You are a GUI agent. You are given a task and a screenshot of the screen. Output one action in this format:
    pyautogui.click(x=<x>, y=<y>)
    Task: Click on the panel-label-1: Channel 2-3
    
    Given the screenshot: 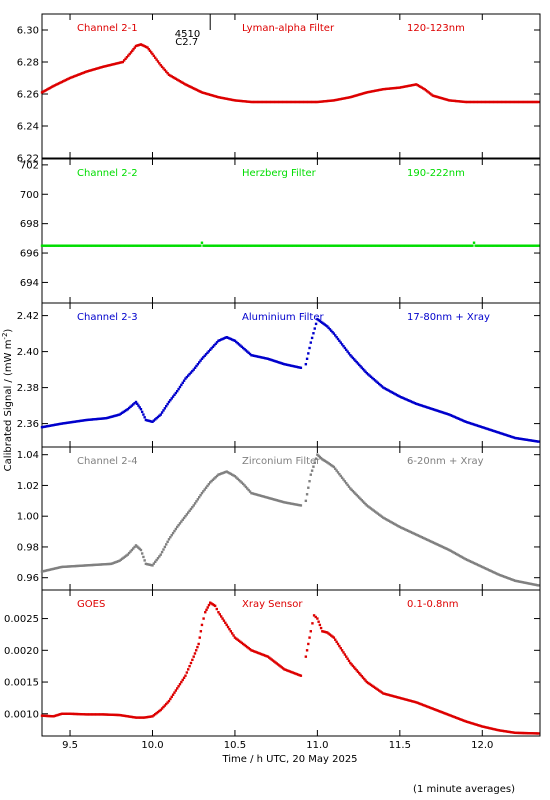 What is the action you would take?
    pyautogui.click(x=107, y=317)
    